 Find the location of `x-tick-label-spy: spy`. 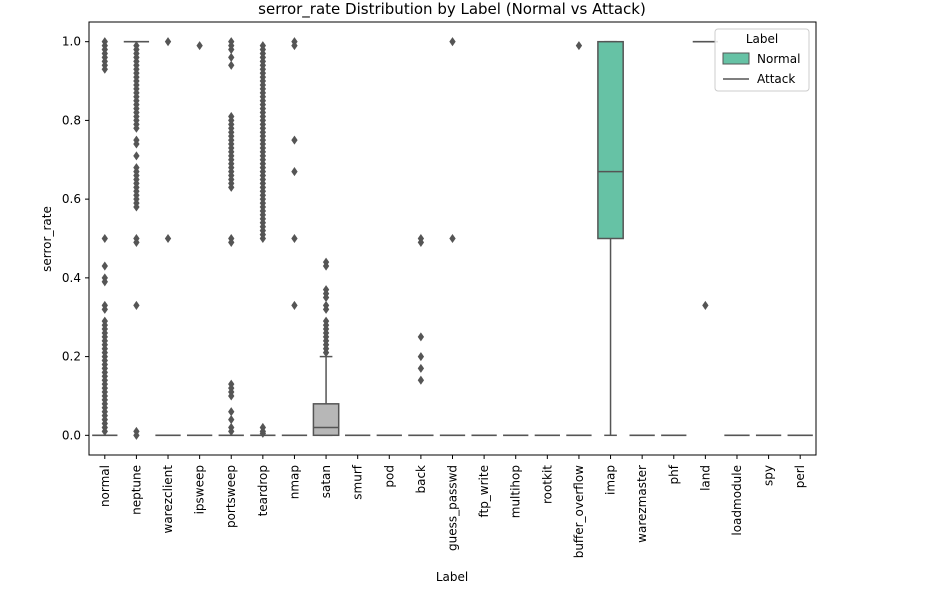

x-tick-label-spy: spy is located at coordinates (769, 475).